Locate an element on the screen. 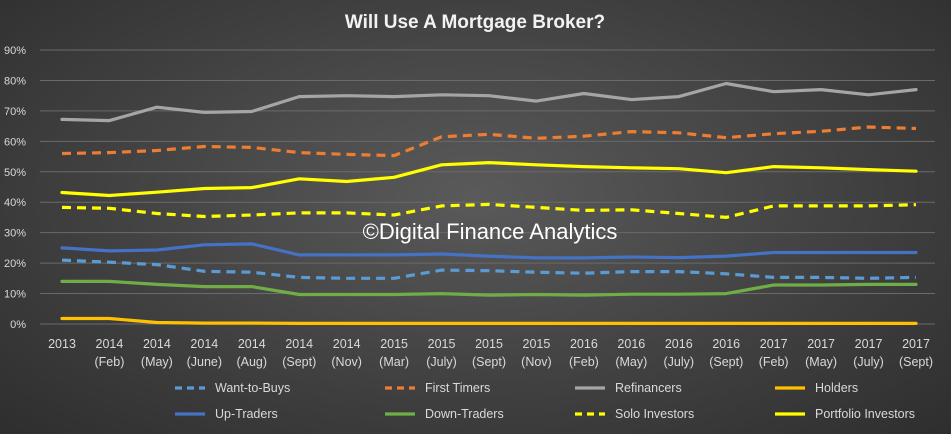 This screenshot has height=434, width=951. x-tick-label: 2015 (Mar) is located at coordinates (394, 353).